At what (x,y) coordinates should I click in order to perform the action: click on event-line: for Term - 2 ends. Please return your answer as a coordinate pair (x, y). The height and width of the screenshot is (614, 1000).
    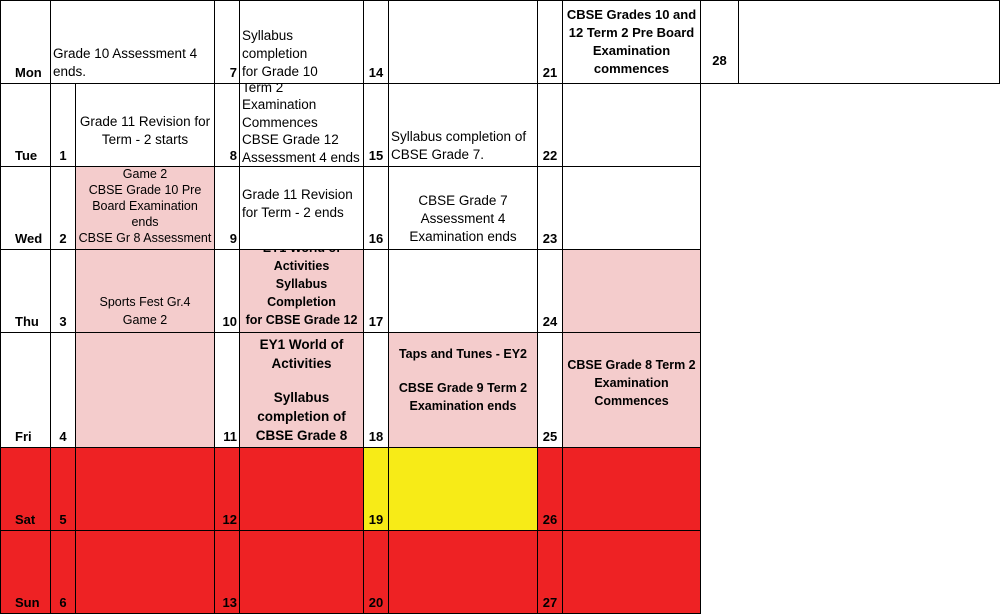
    Looking at the image, I should click on (293, 212).